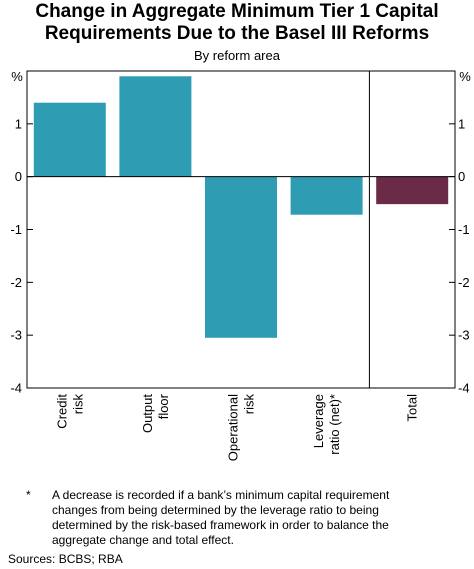 The image size is (474, 569). I want to click on y-tick-label-left: -1, so click(16, 229).